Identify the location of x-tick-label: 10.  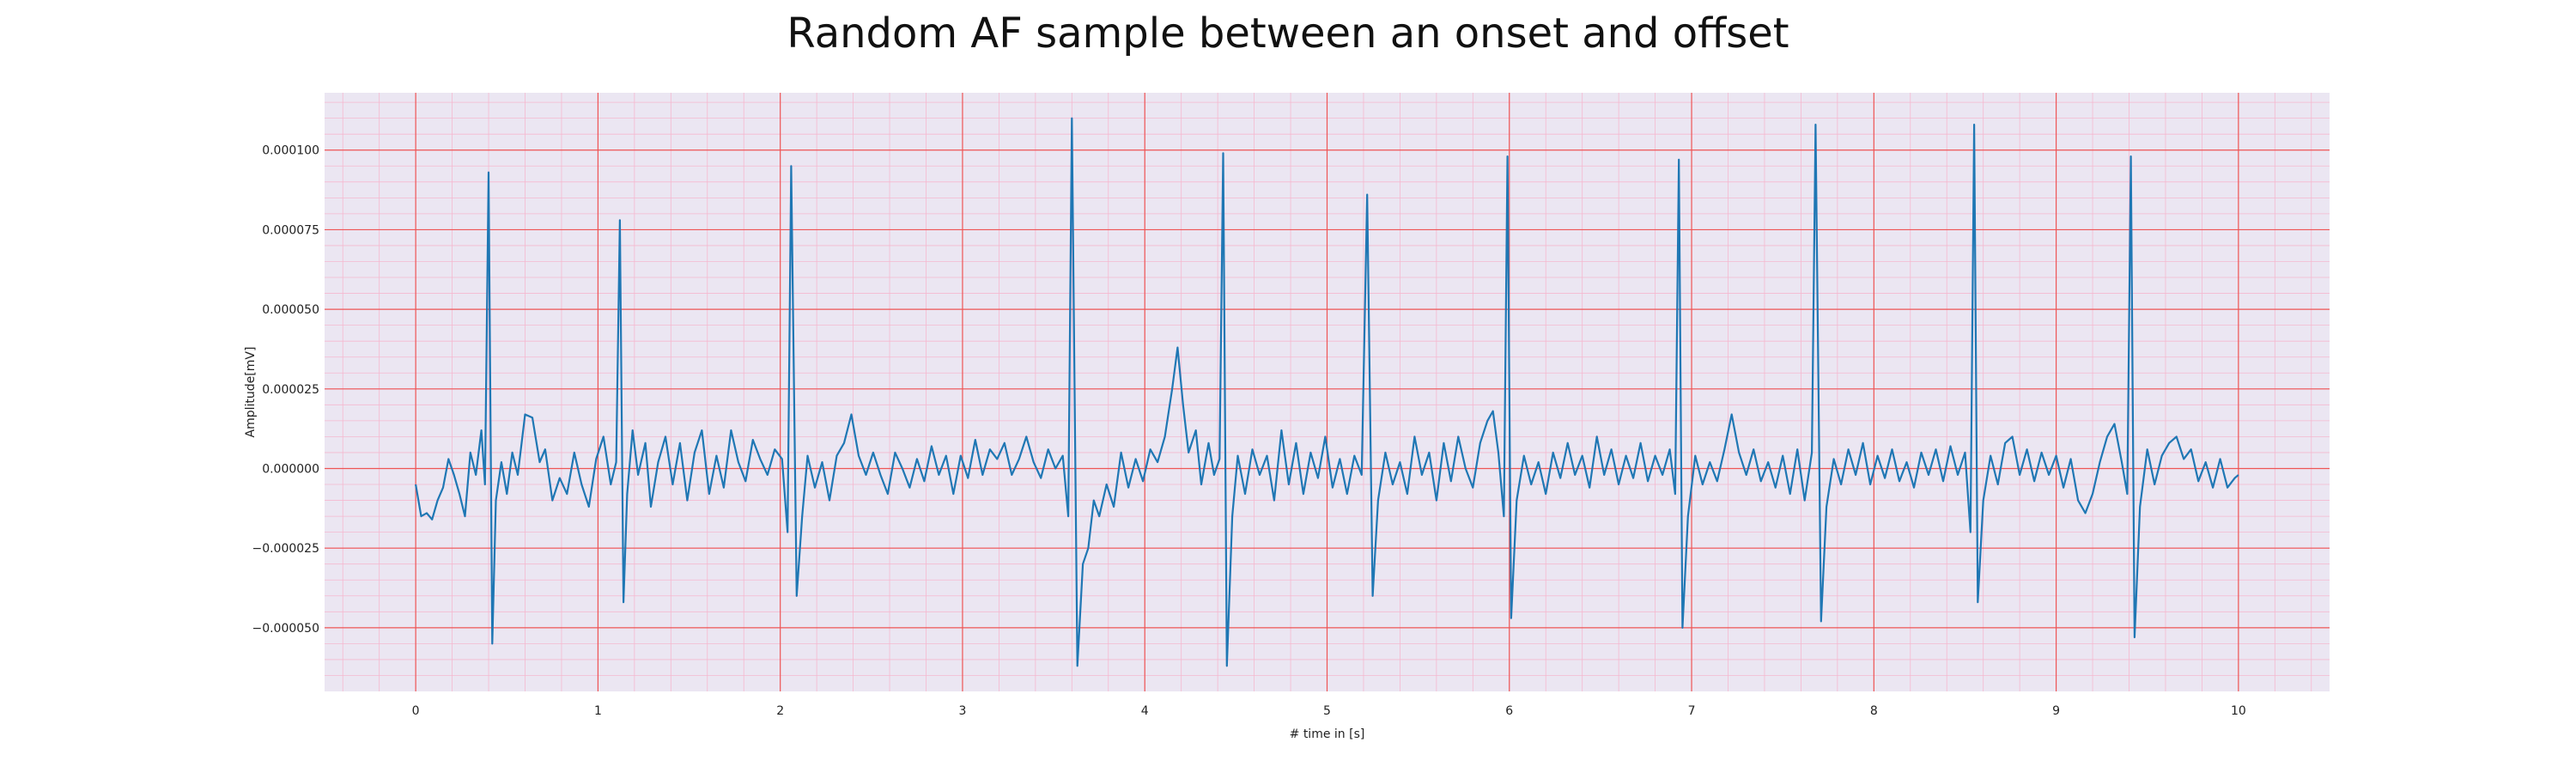
(2238, 711).